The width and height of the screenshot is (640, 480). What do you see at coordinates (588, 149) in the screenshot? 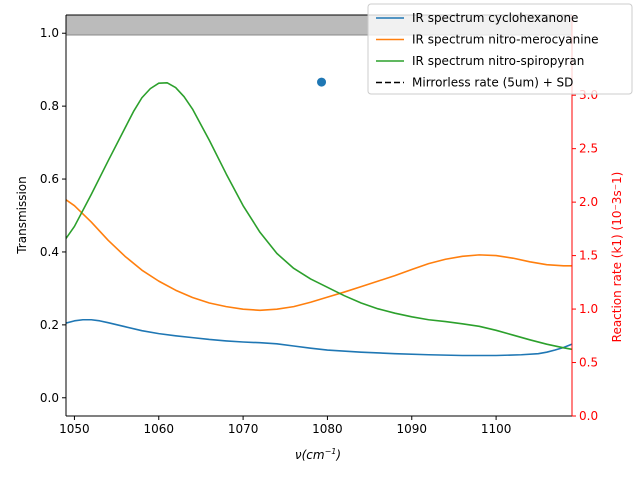
I see `y-right-tick-label: 2.5` at bounding box center [588, 149].